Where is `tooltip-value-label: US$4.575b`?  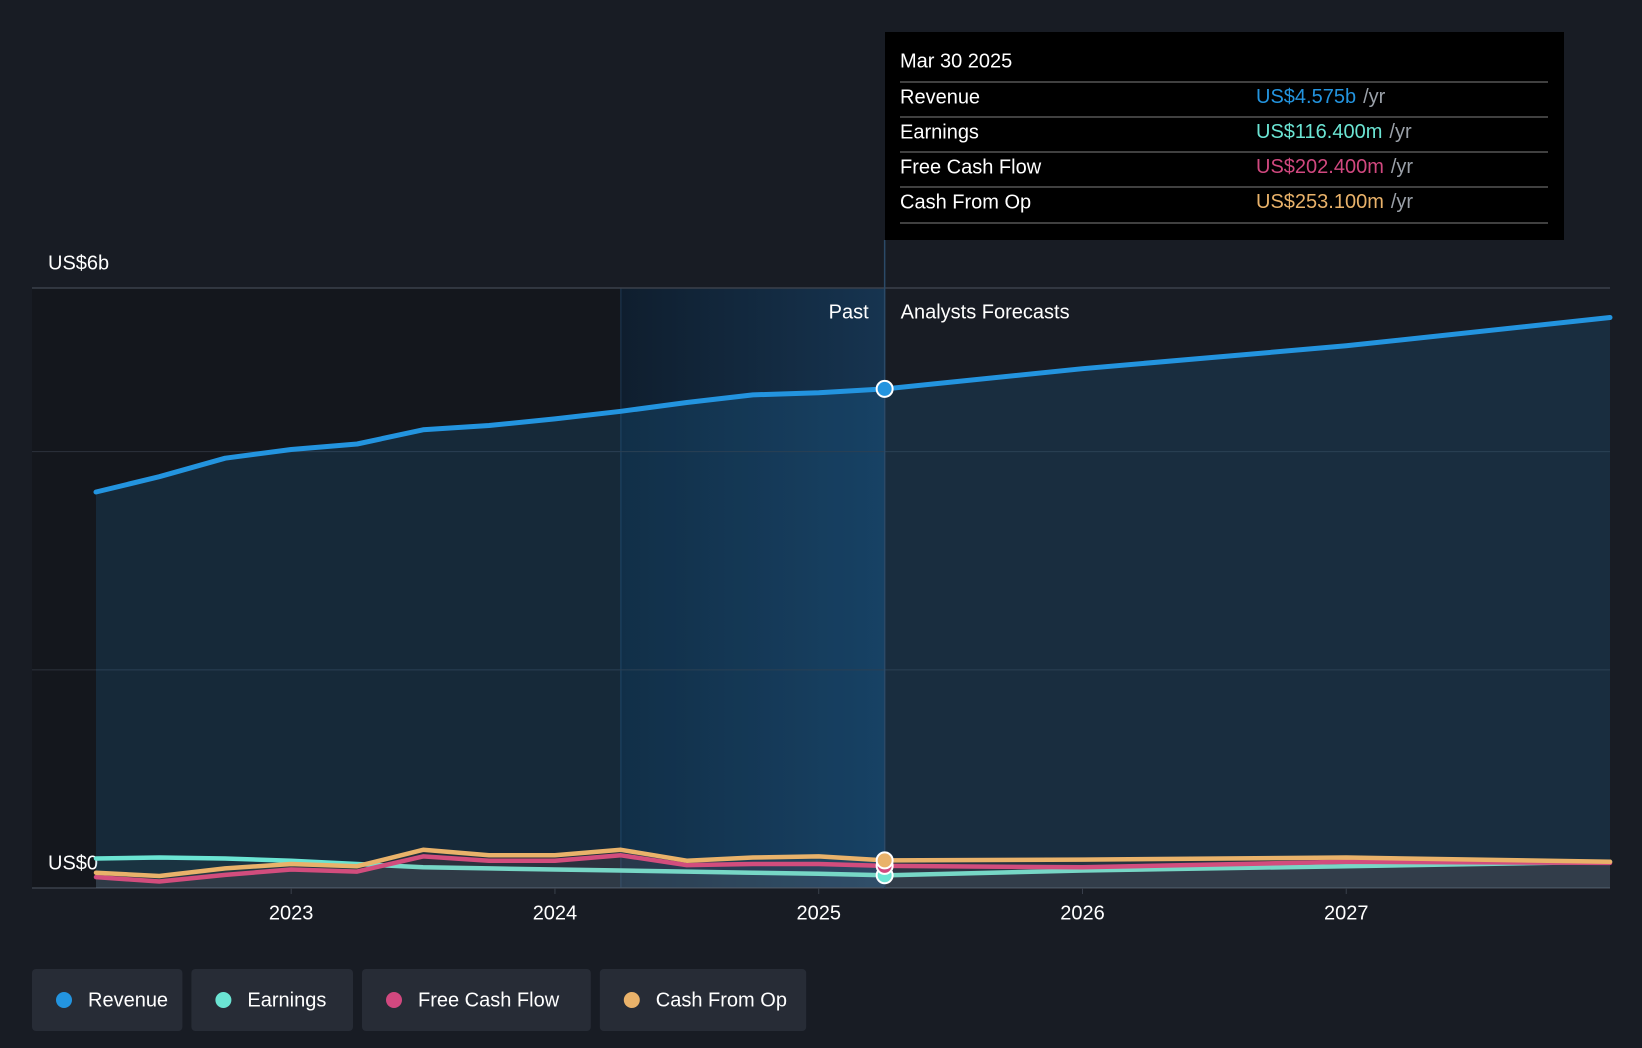 tooltip-value-label: US$4.575b is located at coordinates (1306, 97).